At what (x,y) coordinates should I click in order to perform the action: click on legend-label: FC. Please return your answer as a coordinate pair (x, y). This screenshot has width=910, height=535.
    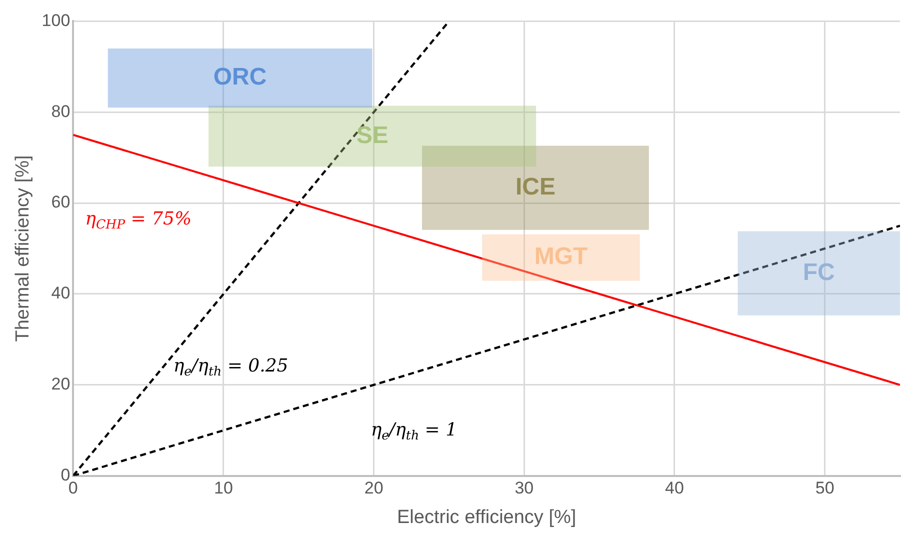
    Looking at the image, I should click on (818, 272).